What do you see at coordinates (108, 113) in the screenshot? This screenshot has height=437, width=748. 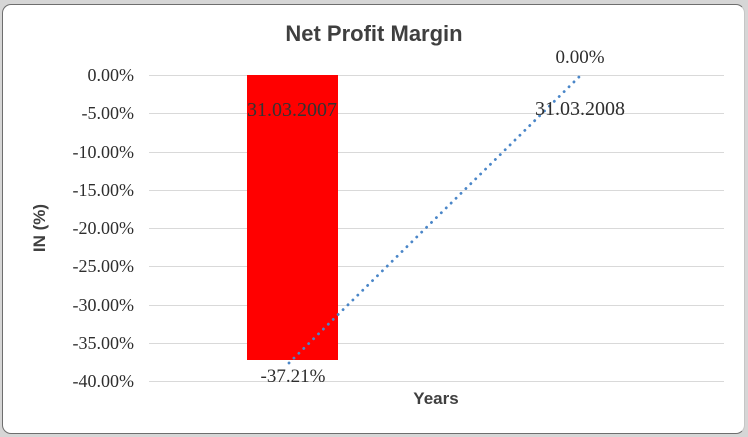 I see `y-tick-label: -5.00%` at bounding box center [108, 113].